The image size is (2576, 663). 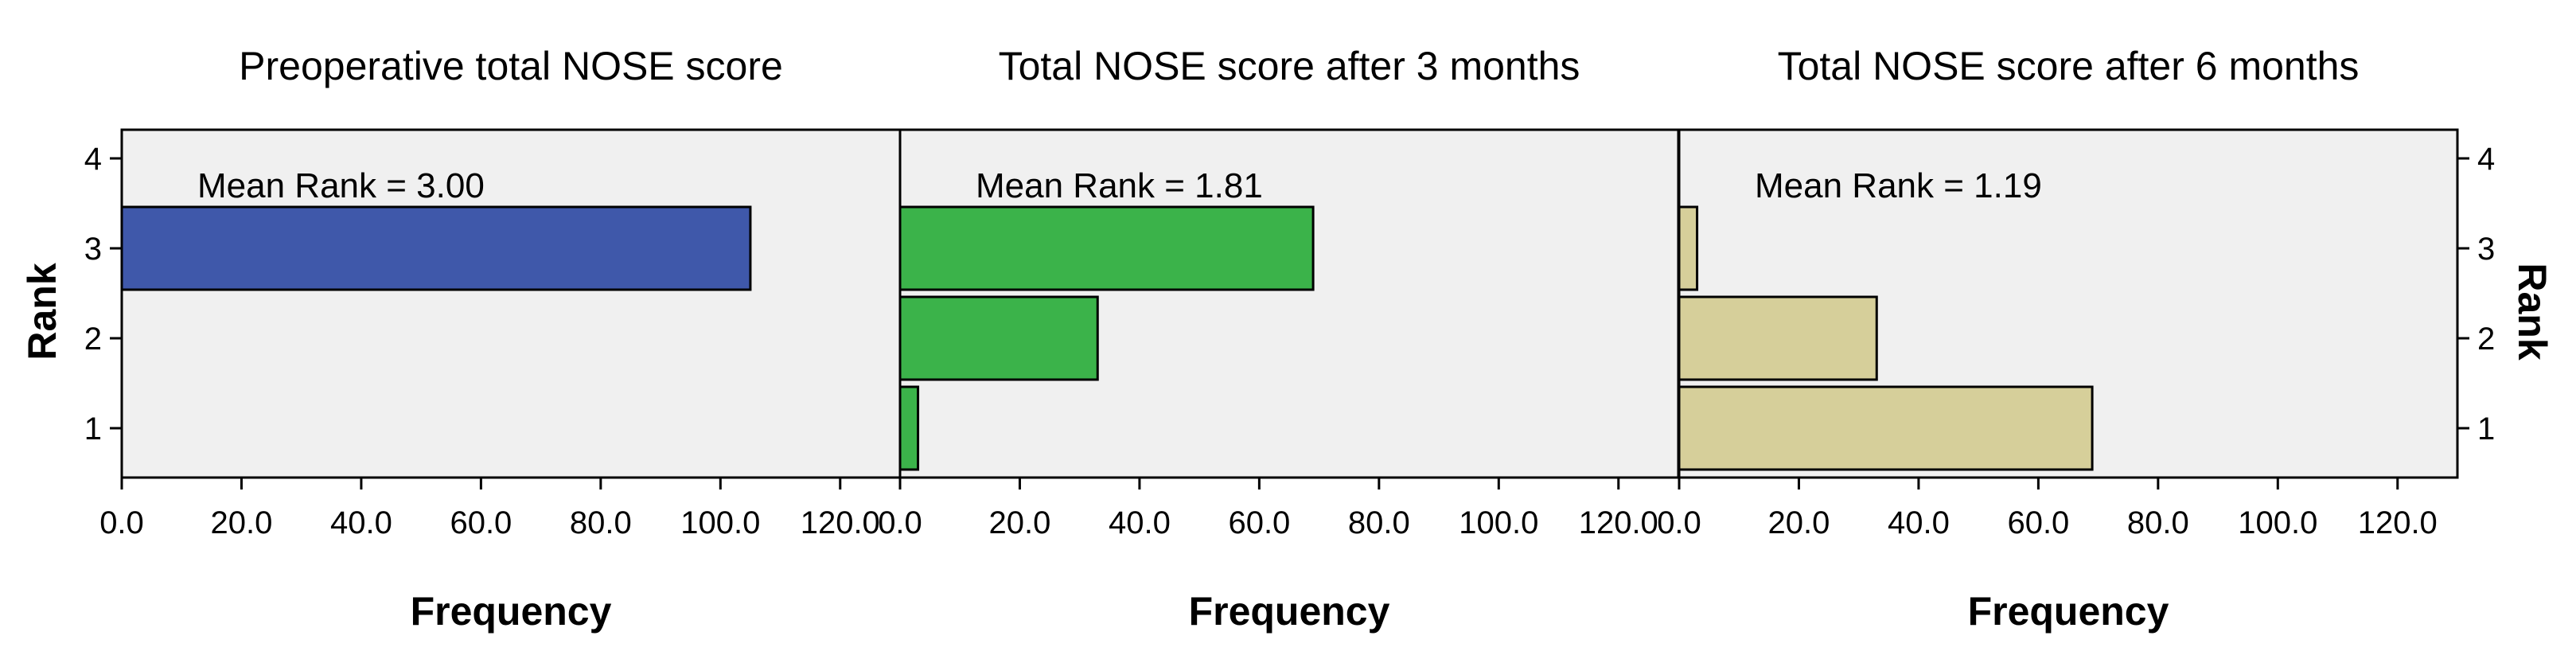 What do you see at coordinates (93, 159) in the screenshot?
I see `y-tick-label-left: 4` at bounding box center [93, 159].